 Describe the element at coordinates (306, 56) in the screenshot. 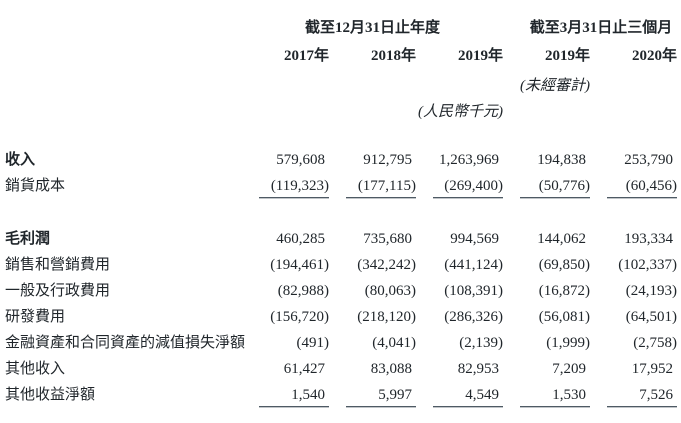

I see `year-header: 2017年` at that location.